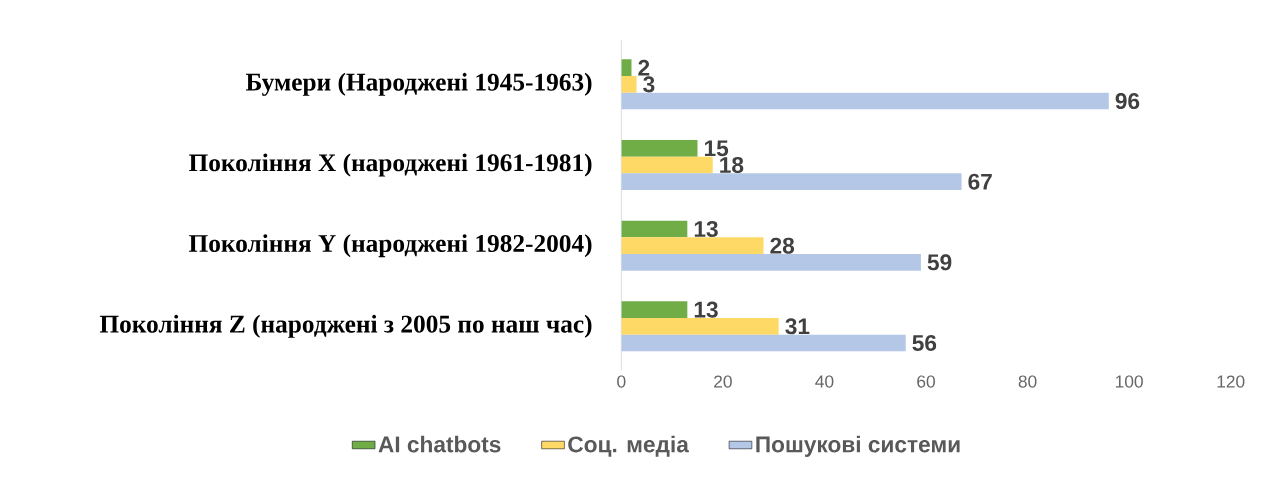 This screenshot has width=1278, height=500. What do you see at coordinates (649, 84) in the screenshot?
I see `data-label: 3` at bounding box center [649, 84].